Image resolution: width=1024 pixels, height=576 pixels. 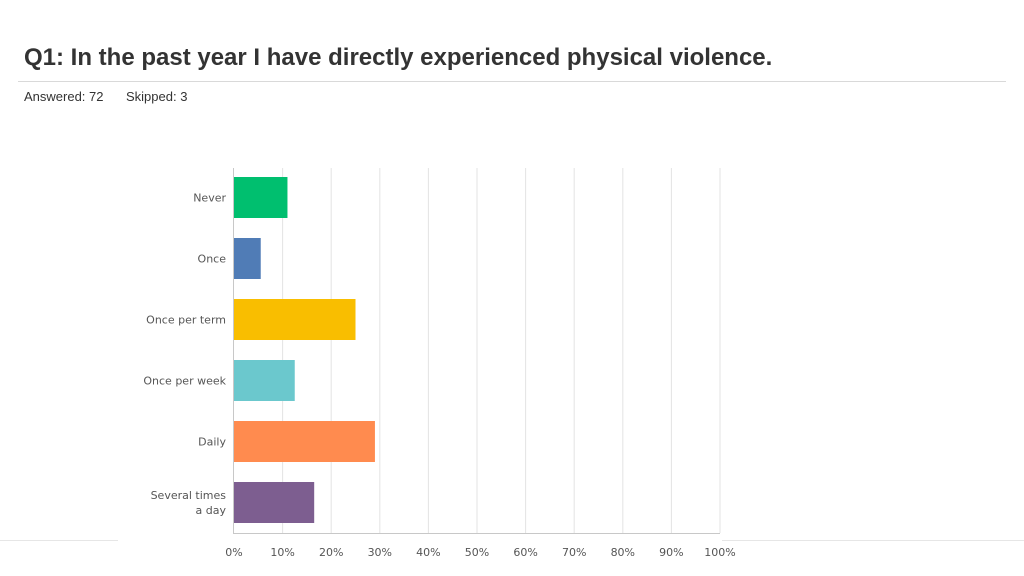 What do you see at coordinates (209, 198) in the screenshot?
I see `category-label: Never` at bounding box center [209, 198].